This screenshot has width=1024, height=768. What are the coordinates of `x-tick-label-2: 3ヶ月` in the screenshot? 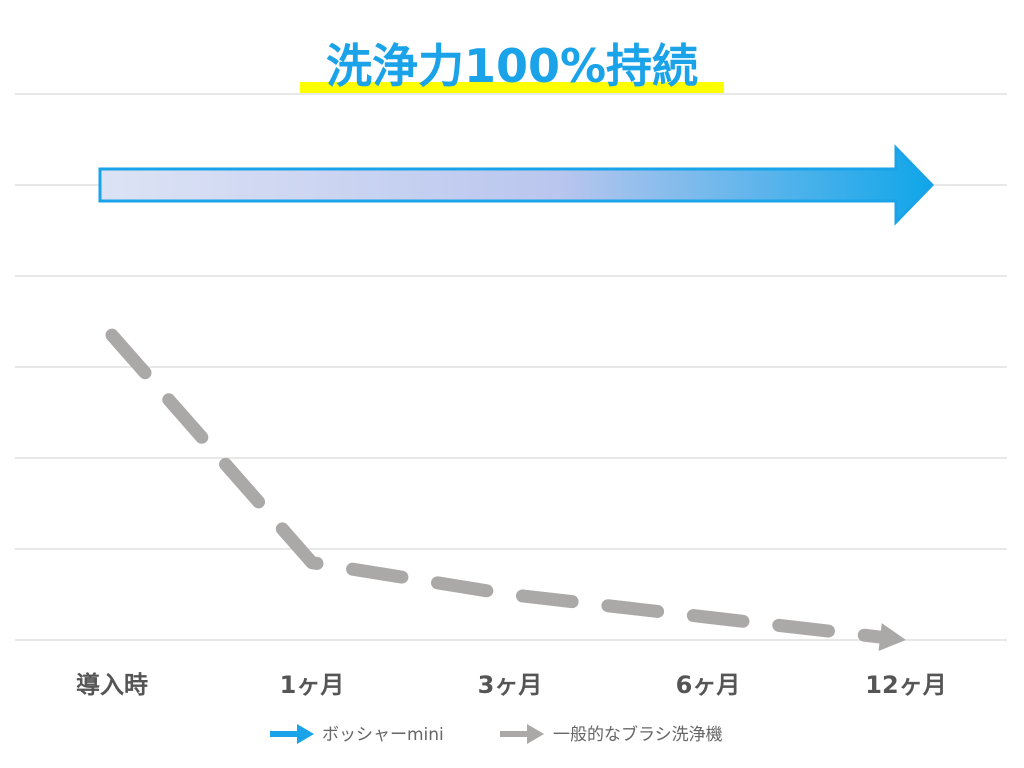 It's located at (510, 685).